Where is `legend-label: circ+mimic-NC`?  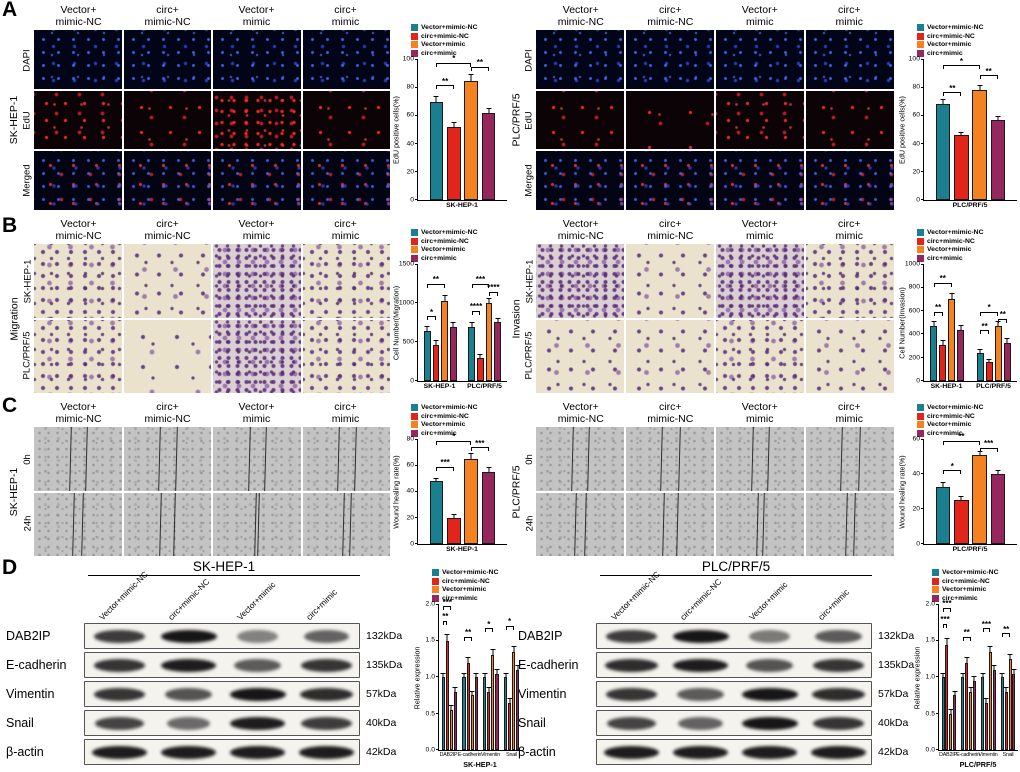
legend-label: circ+mimic-NC is located at coordinates (951, 241).